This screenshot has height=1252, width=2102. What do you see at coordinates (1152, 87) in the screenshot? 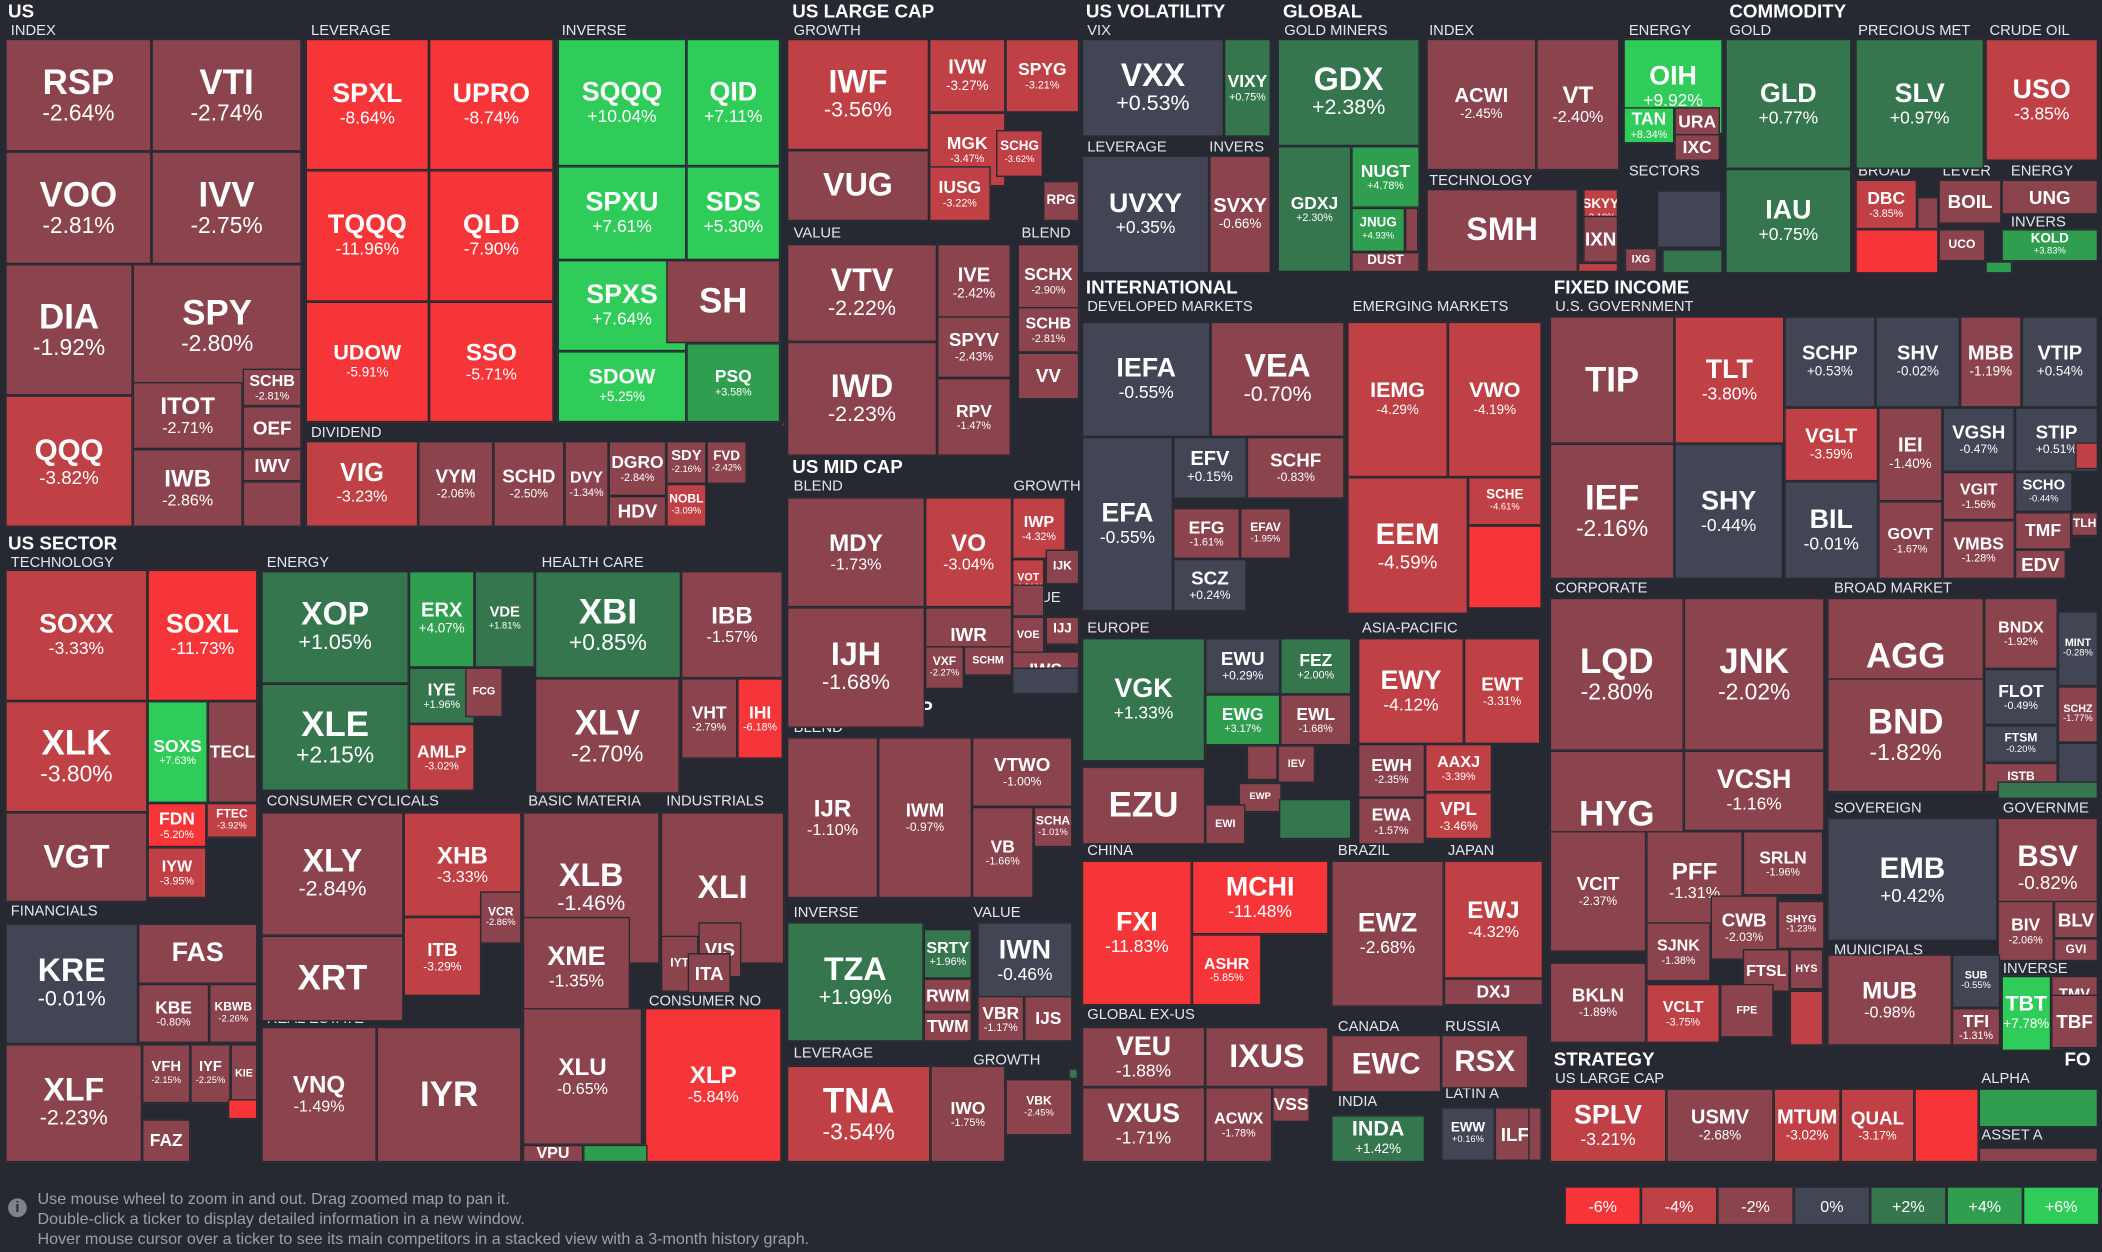
I see `tile-vxx: VXX +0.53%` at bounding box center [1152, 87].